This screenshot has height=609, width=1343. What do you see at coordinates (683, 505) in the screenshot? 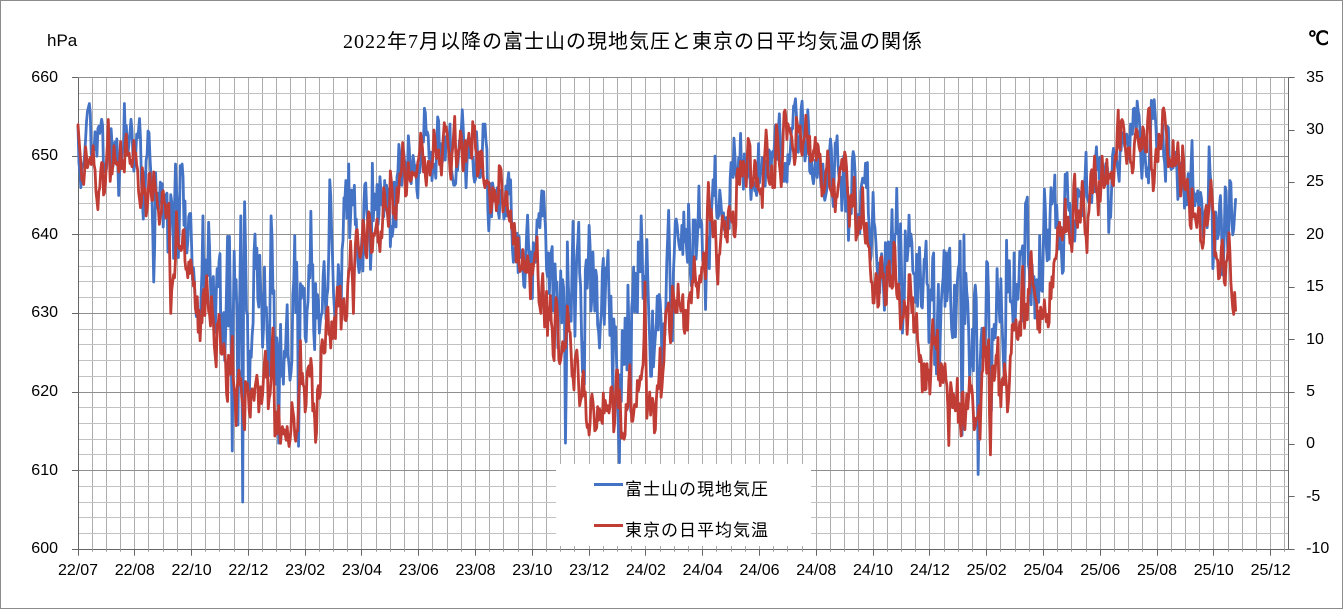
I see `legend: 富士山の現地気圧 東京の日平均気温` at bounding box center [683, 505].